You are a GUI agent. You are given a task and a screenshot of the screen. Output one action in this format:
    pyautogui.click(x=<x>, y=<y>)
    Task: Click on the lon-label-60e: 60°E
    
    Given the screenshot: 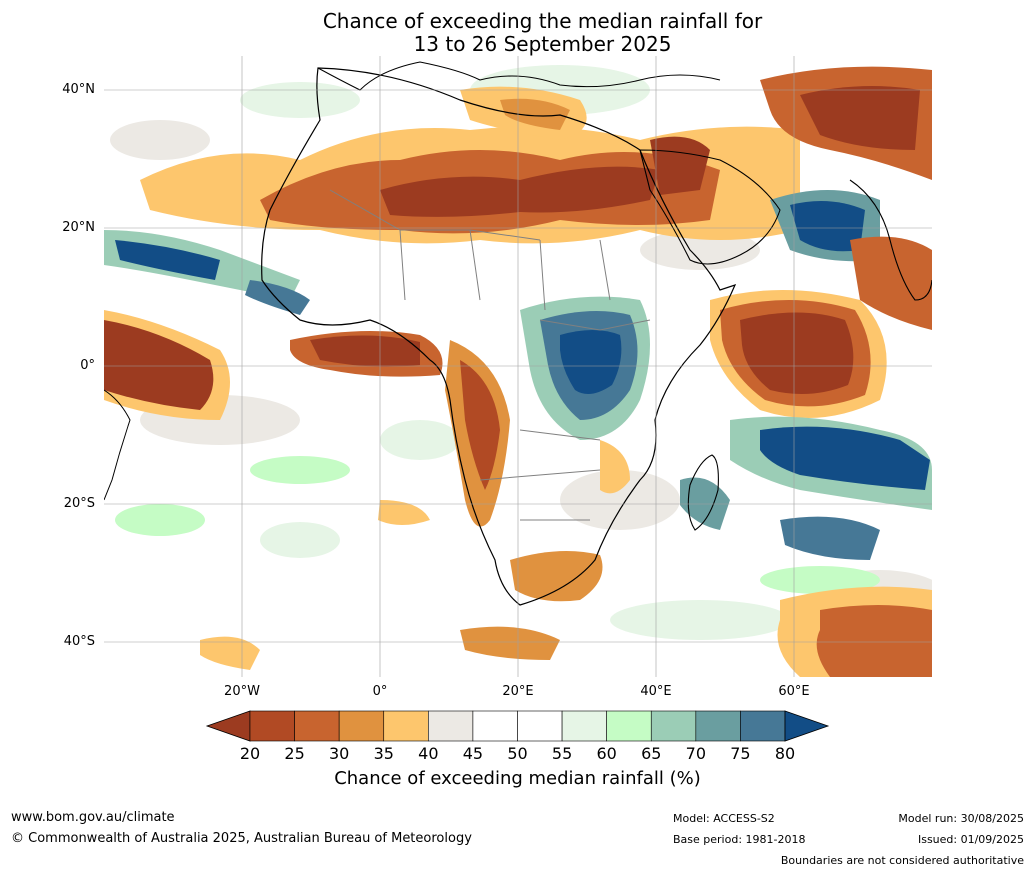 What is the action you would take?
    pyautogui.click(x=794, y=691)
    